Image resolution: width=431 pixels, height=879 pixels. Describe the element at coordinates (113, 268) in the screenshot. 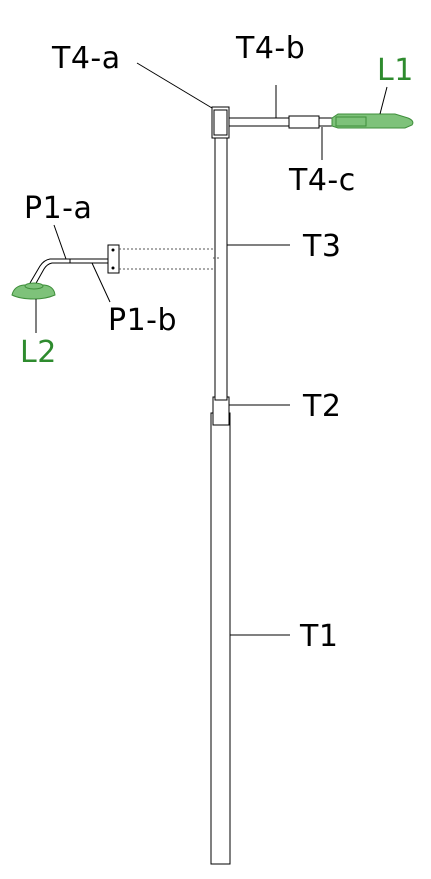

I see `bracket-bolt-bottom` at that location.